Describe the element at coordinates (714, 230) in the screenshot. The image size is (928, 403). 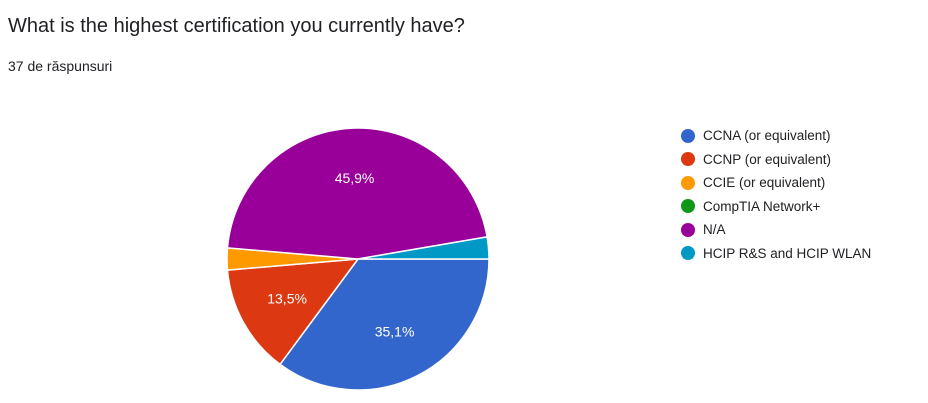
I see `legend-label: N/A` at that location.